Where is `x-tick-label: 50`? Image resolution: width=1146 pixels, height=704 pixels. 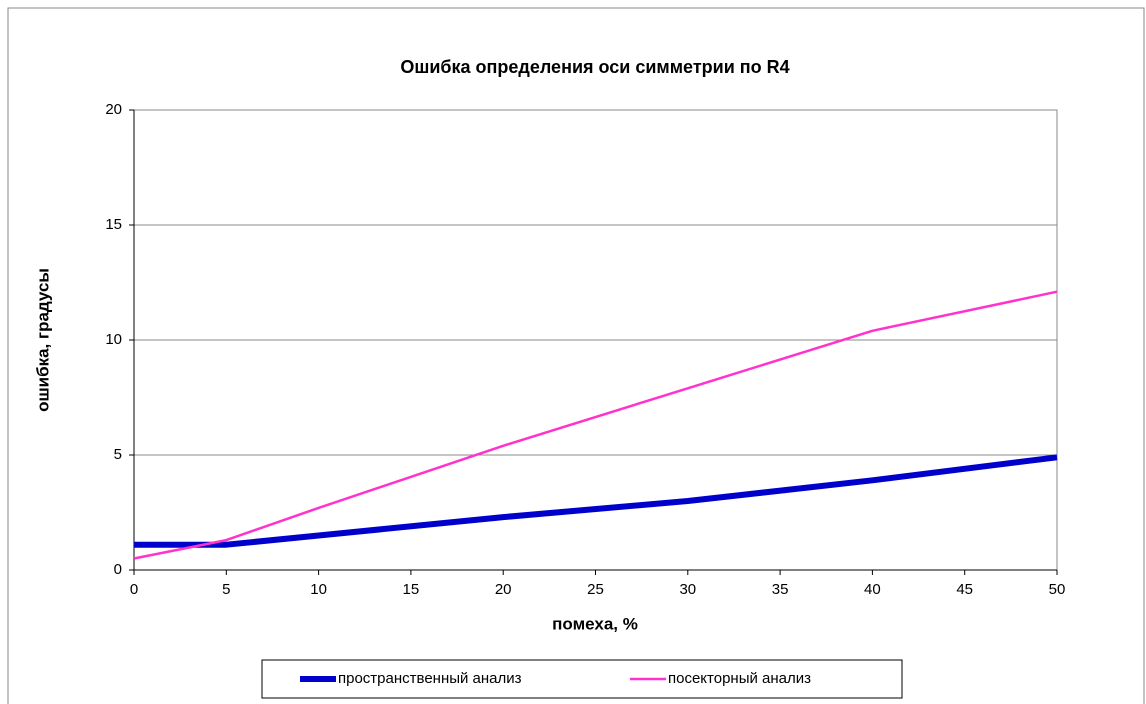
x-tick-label: 50 is located at coordinates (1057, 589).